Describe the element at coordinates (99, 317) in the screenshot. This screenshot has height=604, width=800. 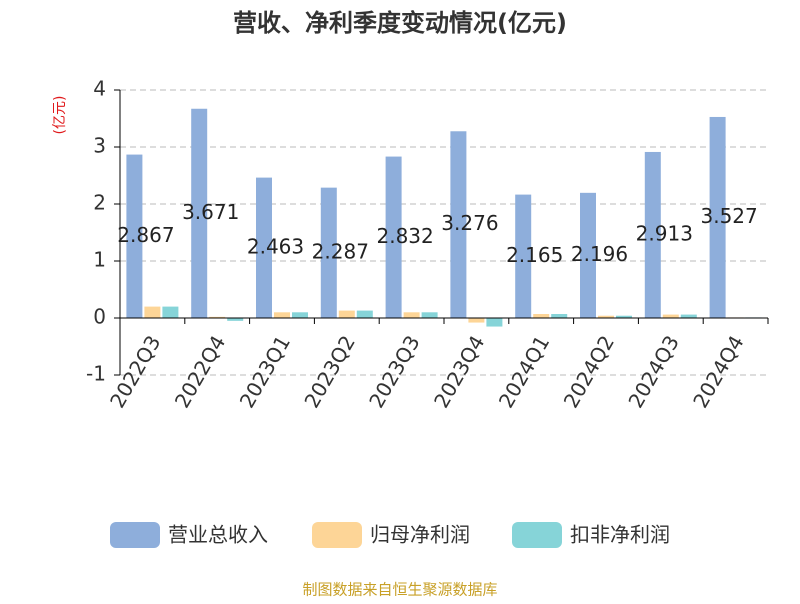
I see `y-tick-label: 0` at that location.